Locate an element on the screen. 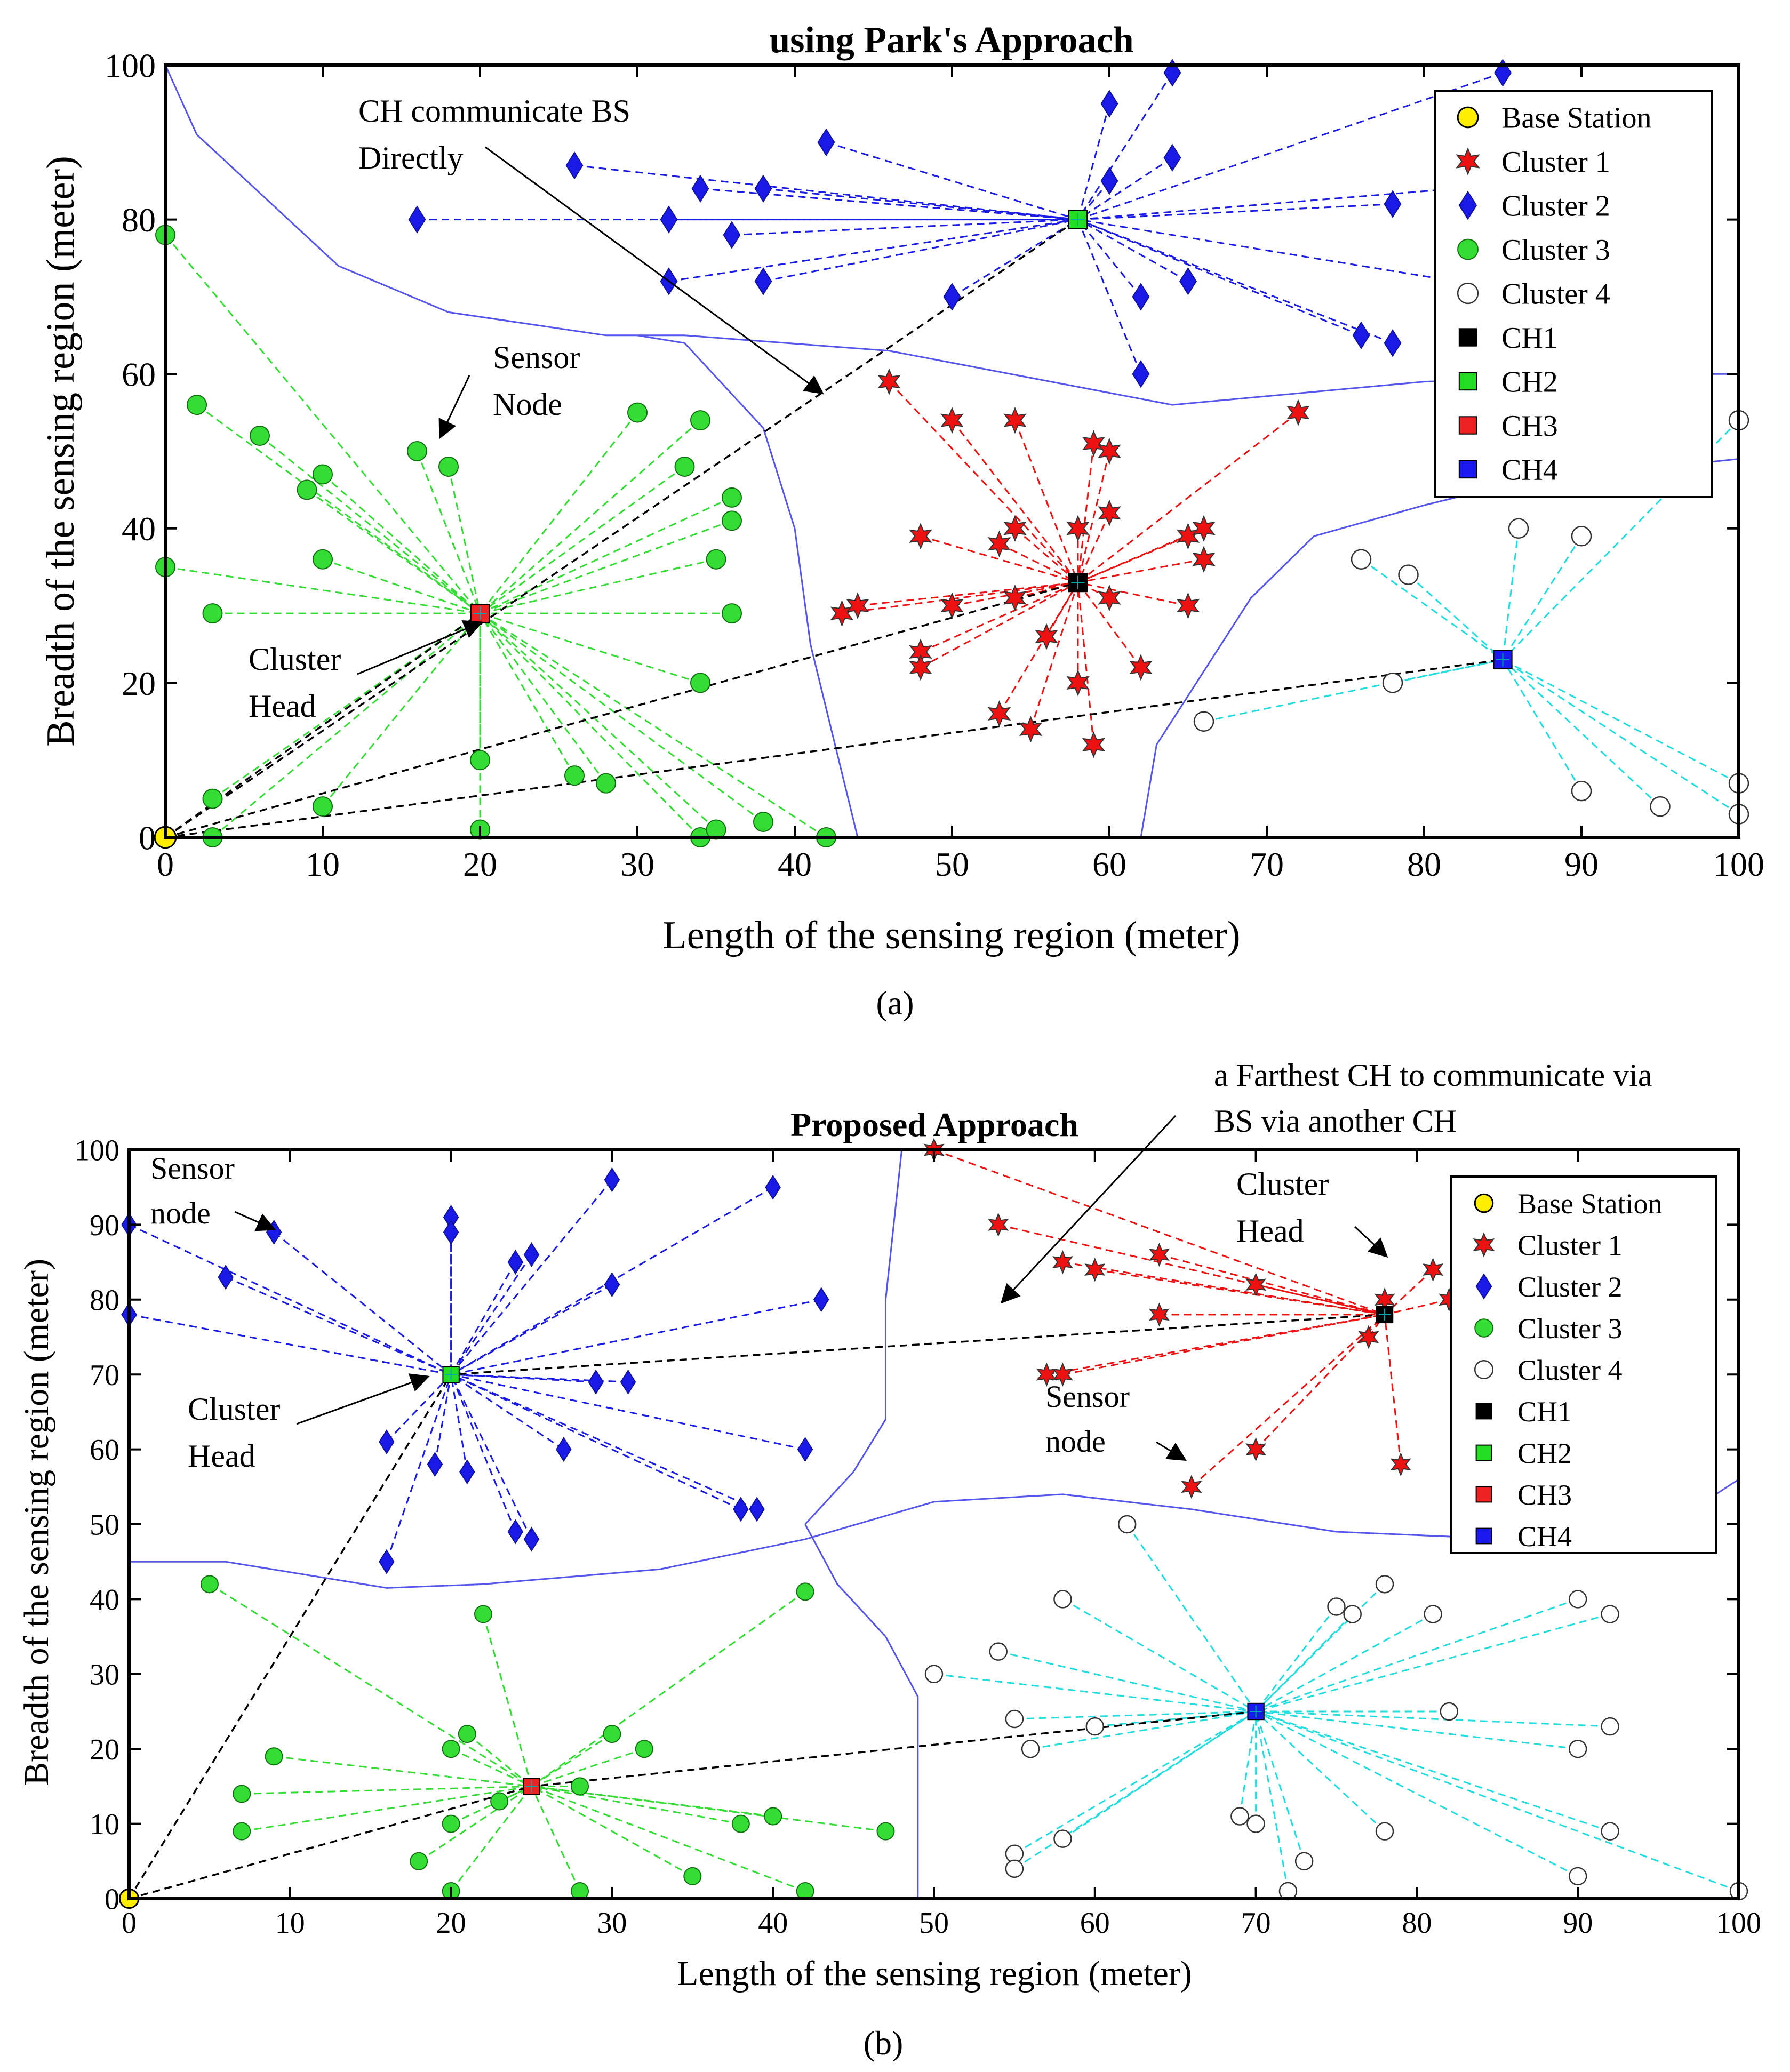 The image size is (1790, 2072). annotation-arrow is located at coordinates (1088, 1209).